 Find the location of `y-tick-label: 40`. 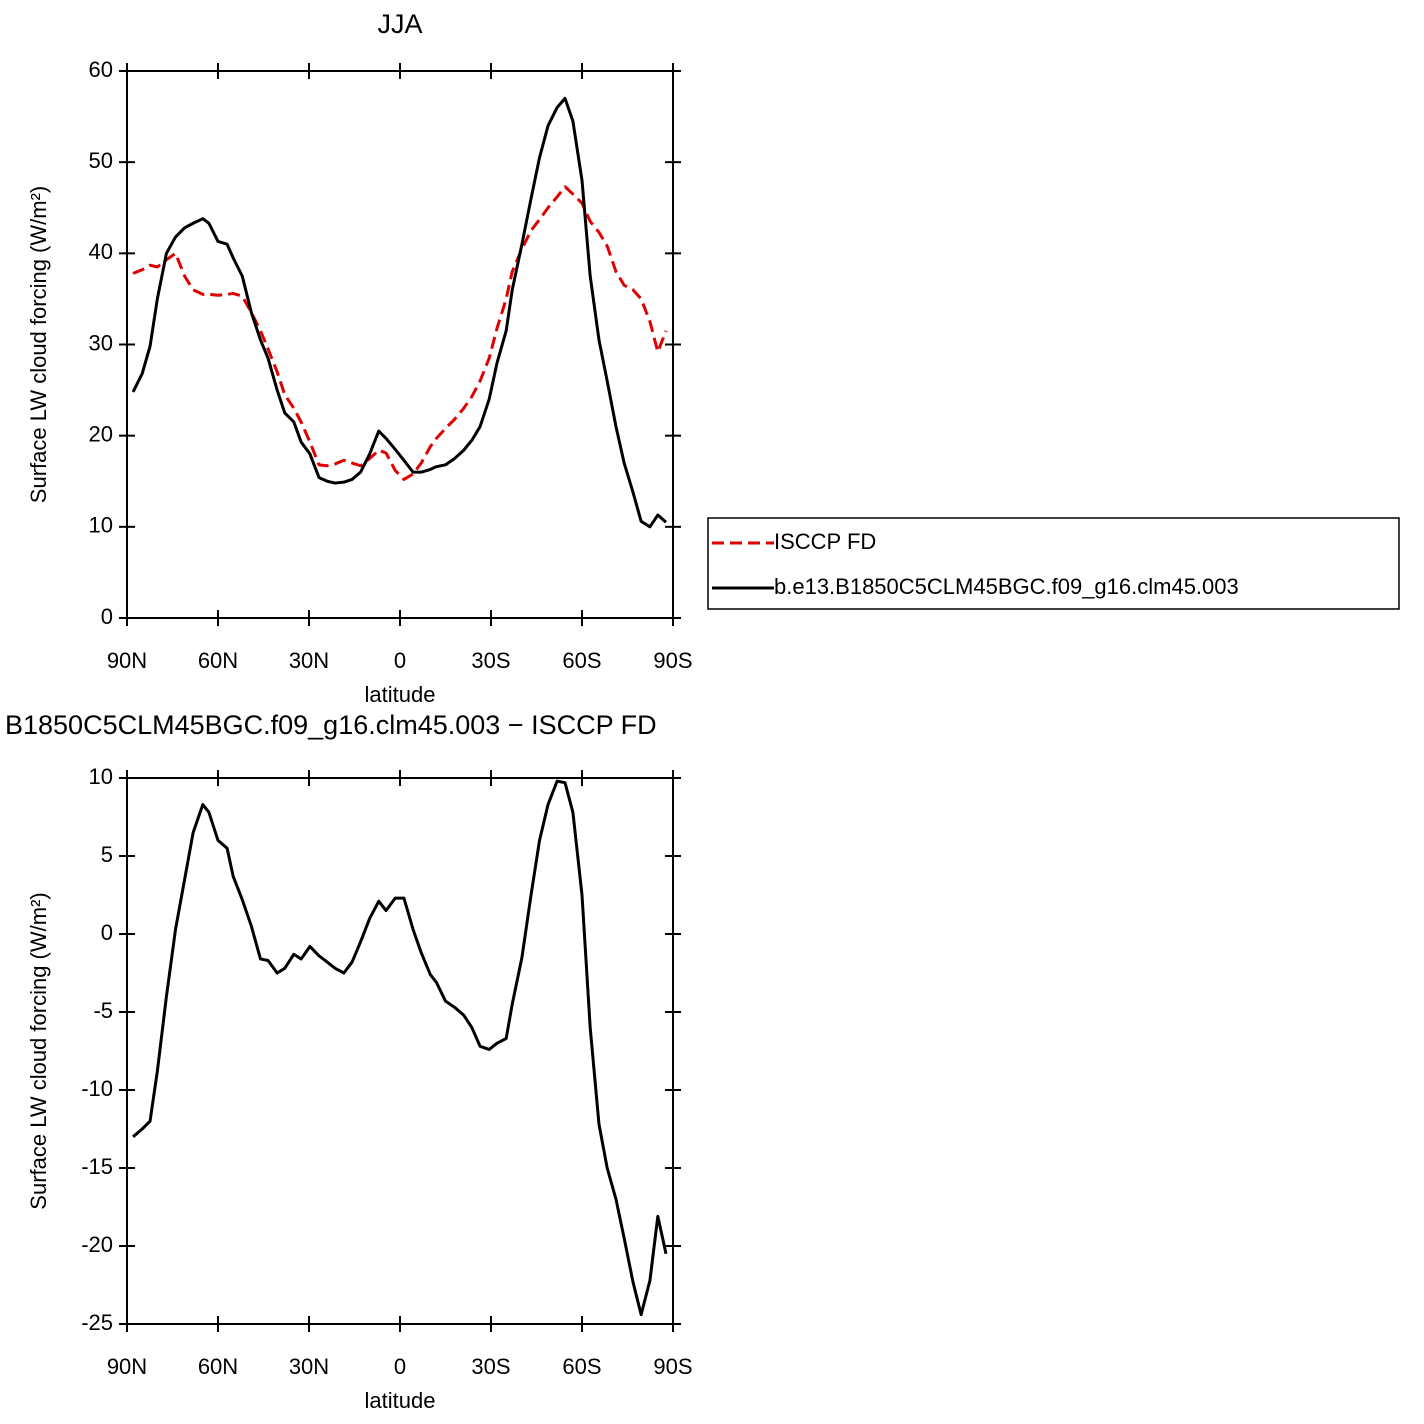

y-tick-label: 40 is located at coordinates (101, 251).